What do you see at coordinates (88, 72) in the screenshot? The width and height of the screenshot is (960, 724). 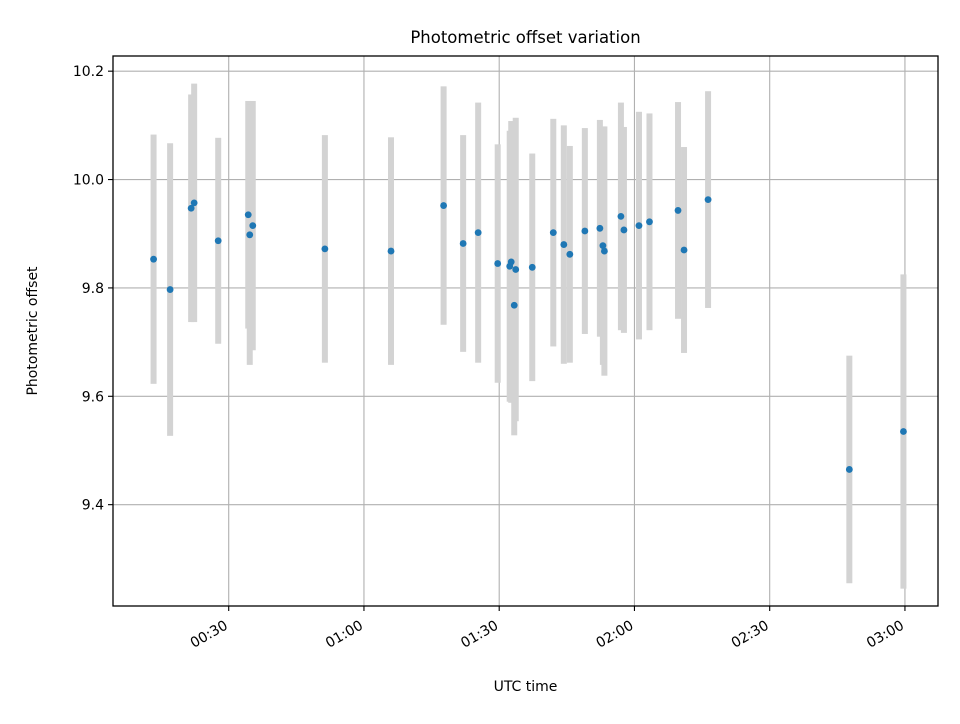 I see `y-tick-label: 10.2` at bounding box center [88, 72].